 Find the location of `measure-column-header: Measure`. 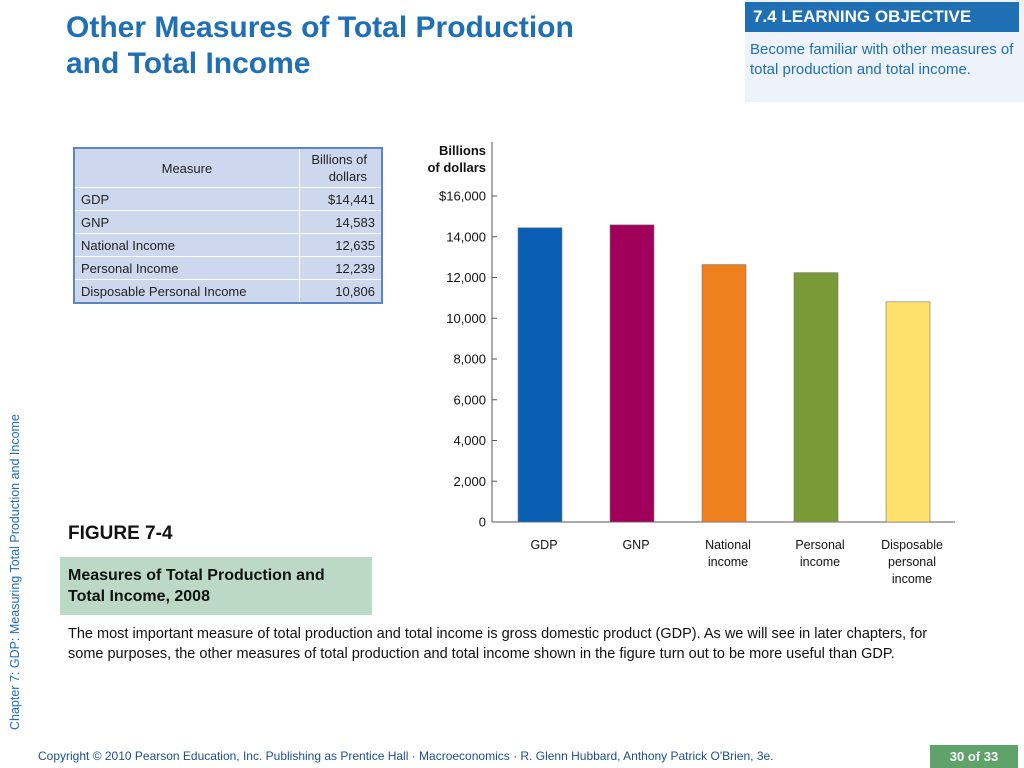

measure-column-header: Measure is located at coordinates (186, 167).